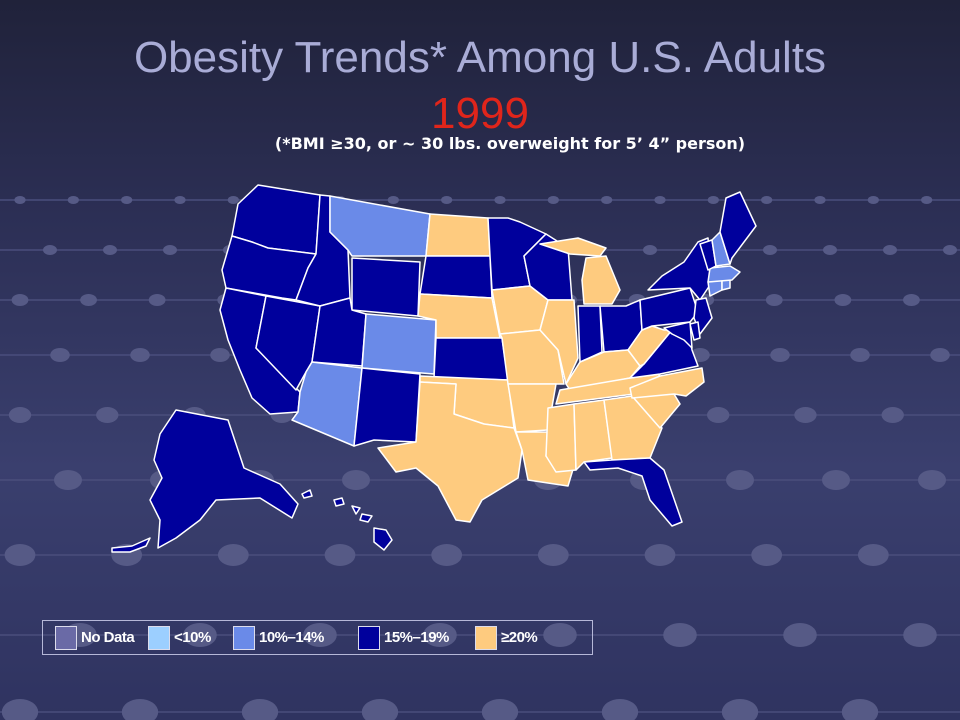 The height and width of the screenshot is (720, 960). Describe the element at coordinates (416, 637) in the screenshot. I see `legend-label-15-19: 15%–19%` at that location.